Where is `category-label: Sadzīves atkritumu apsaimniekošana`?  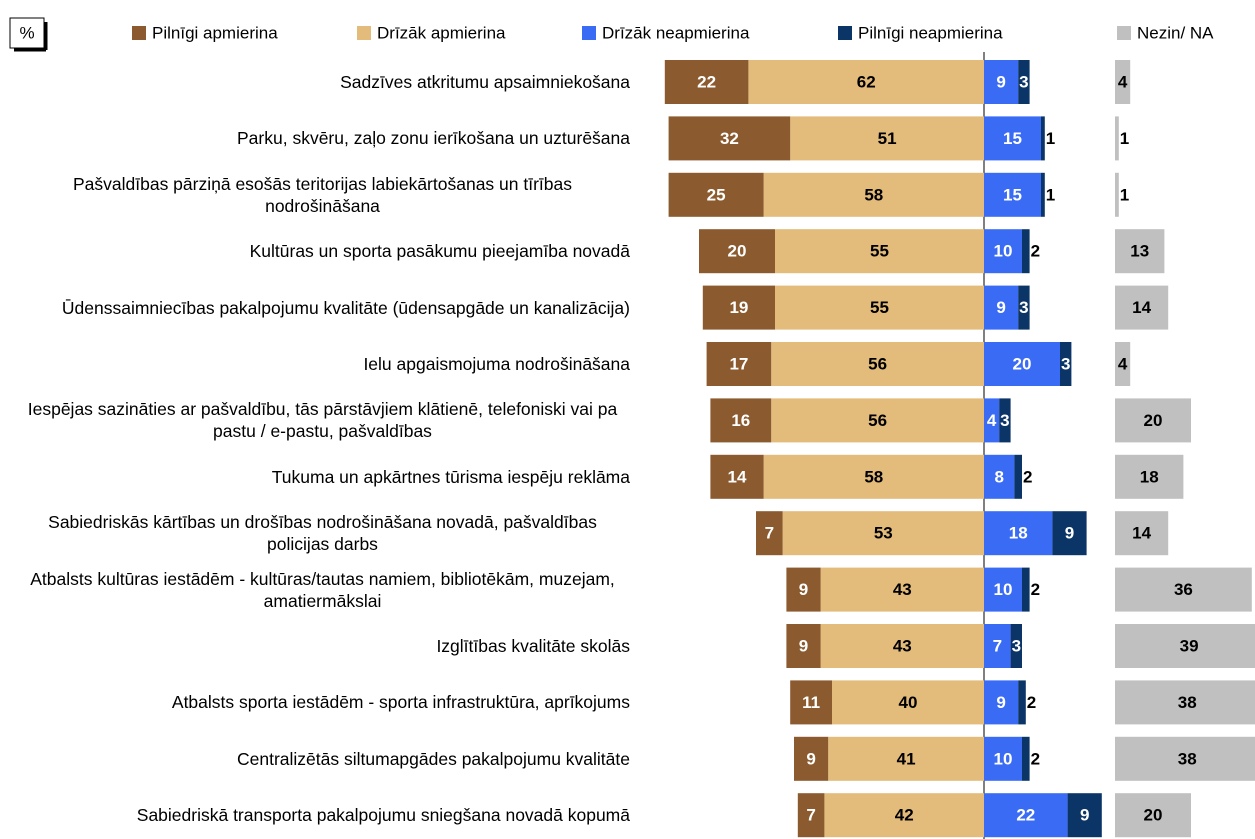
category-label: Sadzīves atkritumu apsaimniekošana is located at coordinates (485, 82).